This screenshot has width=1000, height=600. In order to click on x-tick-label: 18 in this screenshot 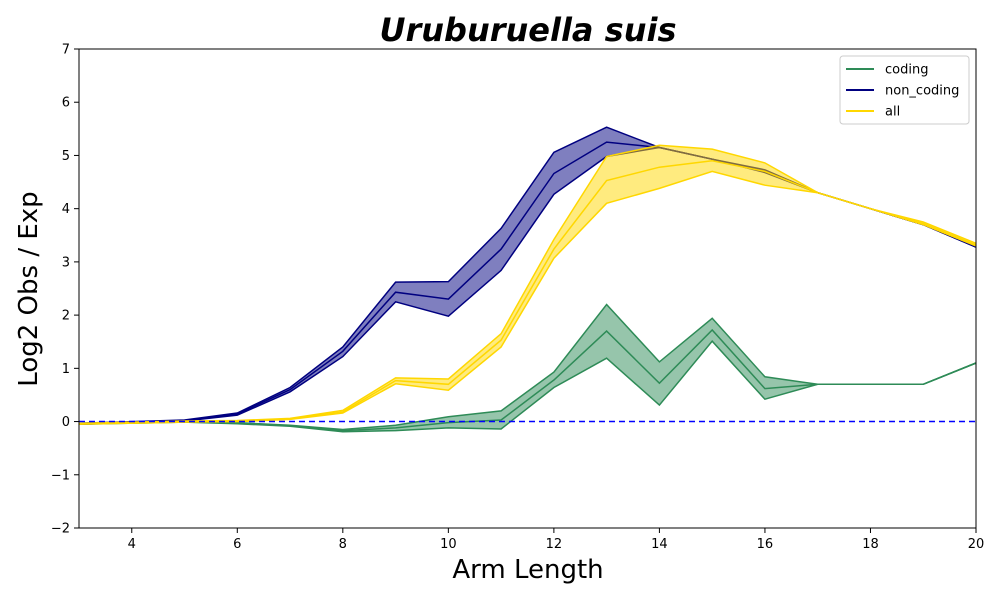, I will do `click(870, 544)`.